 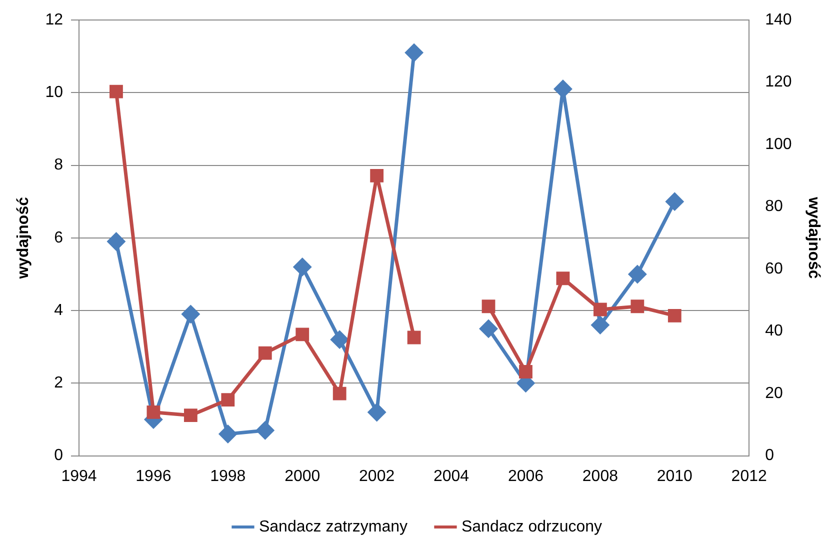 I want to click on x-tick-label: 2004, so click(x=451, y=476).